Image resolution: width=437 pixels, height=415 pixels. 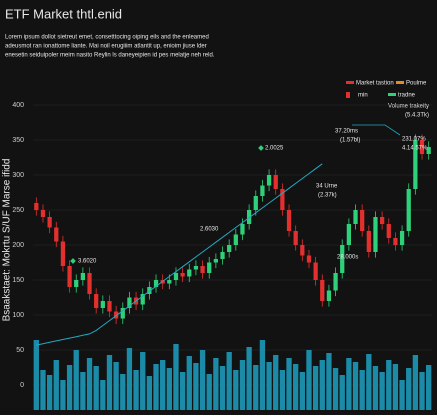 I want to click on y-axis-label: Bsaakstaet: Mokrtu S/UF Marse ifidd, so click(x=7, y=240).